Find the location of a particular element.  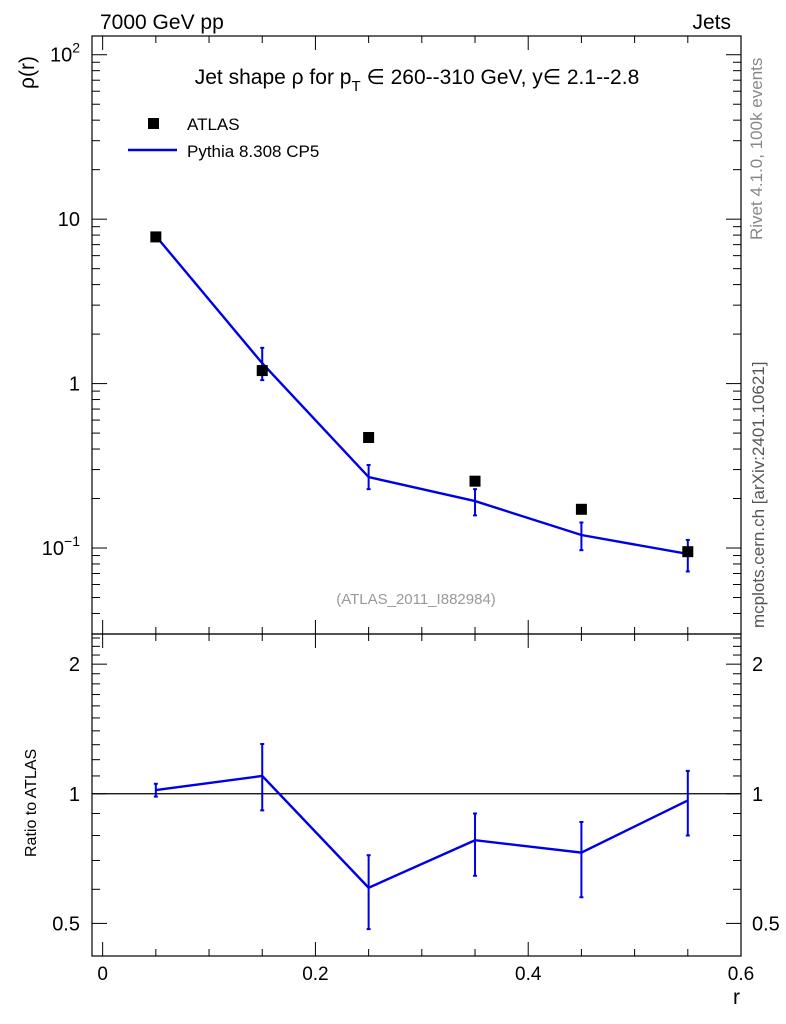

y-tick-label-right: 1 is located at coordinates (757, 795).